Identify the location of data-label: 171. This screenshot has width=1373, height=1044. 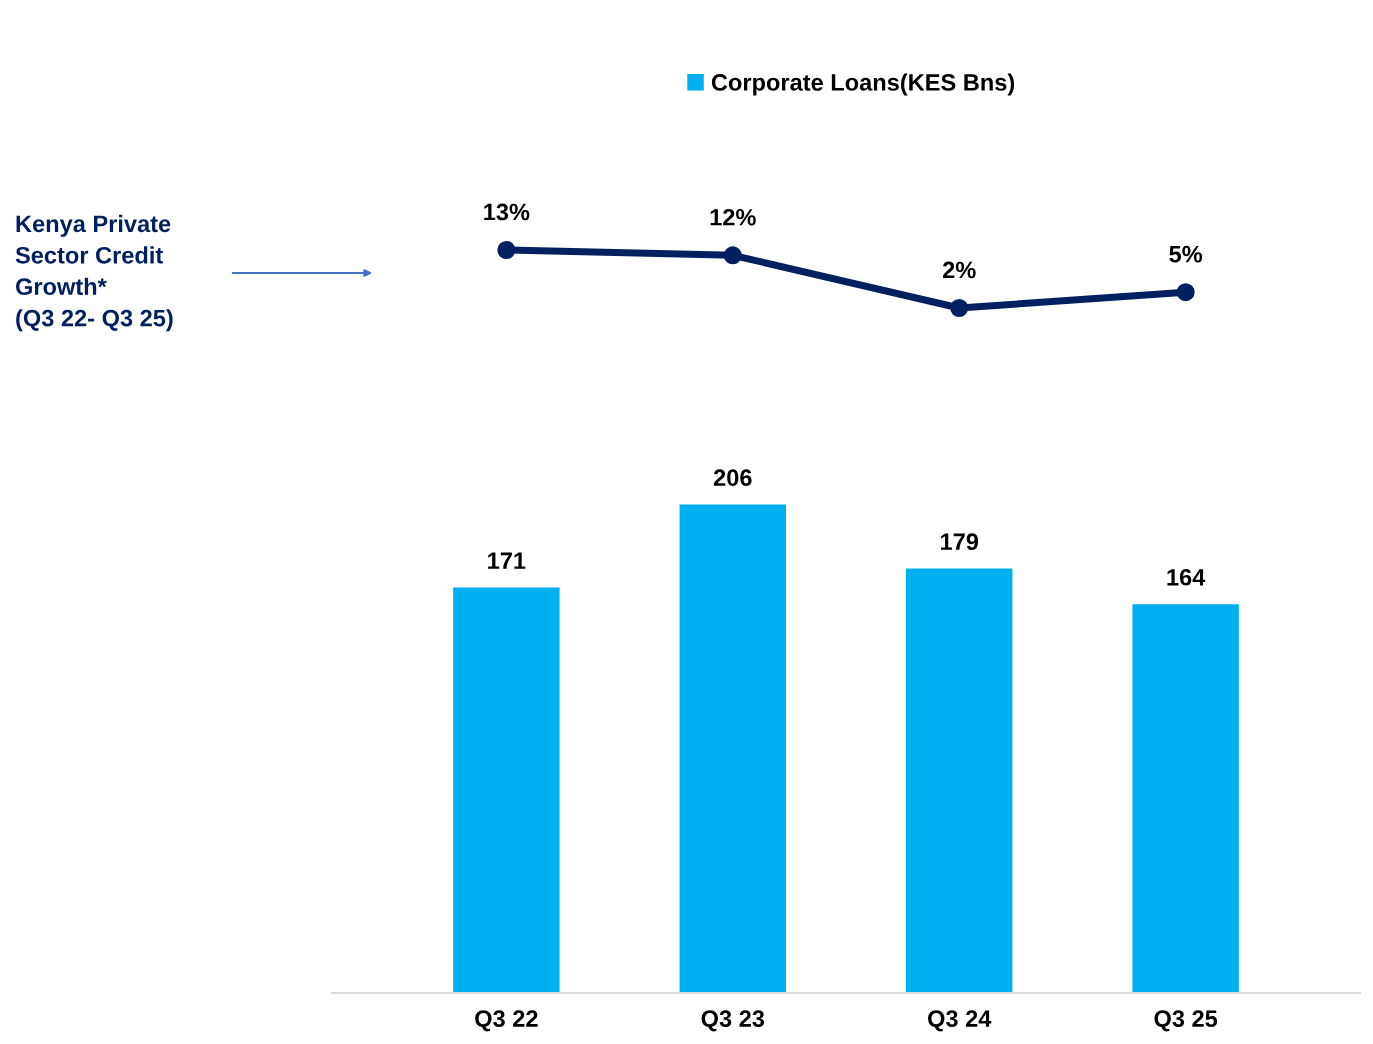
(507, 560).